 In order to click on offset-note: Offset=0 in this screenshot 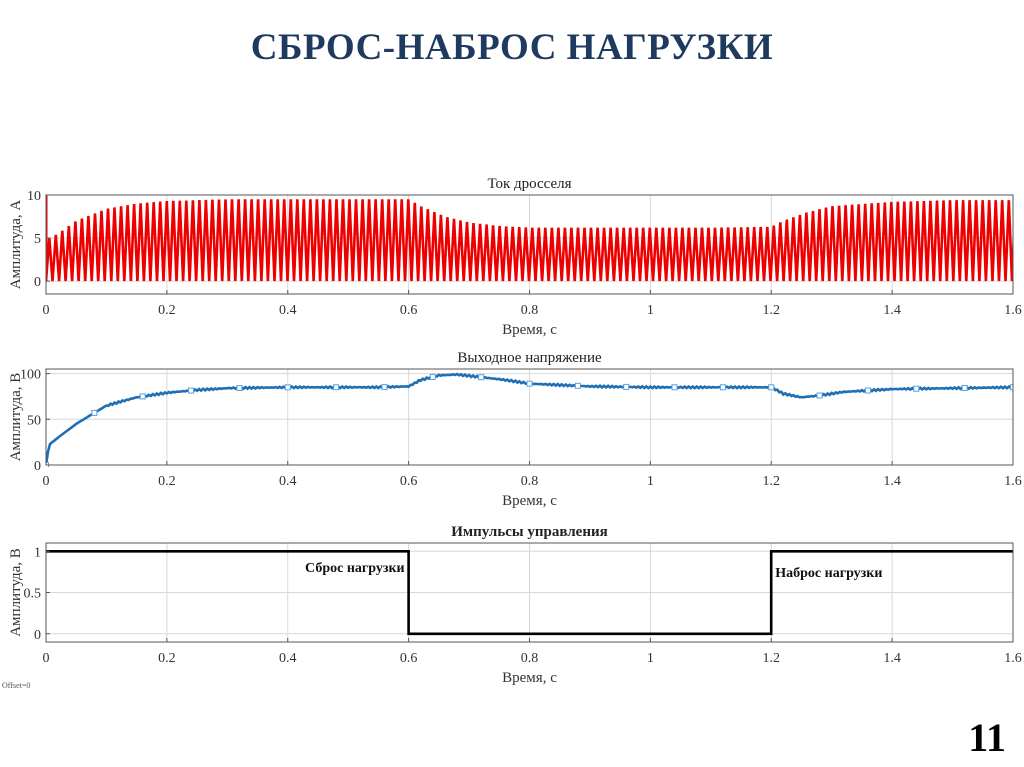, I will do `click(16, 685)`.